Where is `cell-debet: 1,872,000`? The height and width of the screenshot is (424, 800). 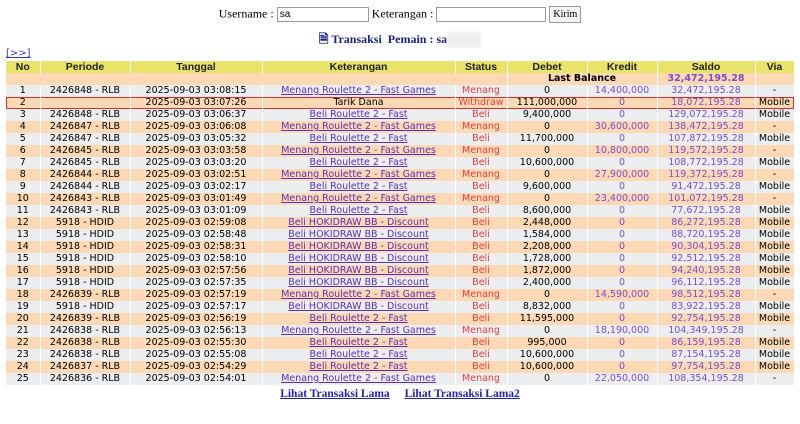
cell-debet: 1,872,000 is located at coordinates (547, 271).